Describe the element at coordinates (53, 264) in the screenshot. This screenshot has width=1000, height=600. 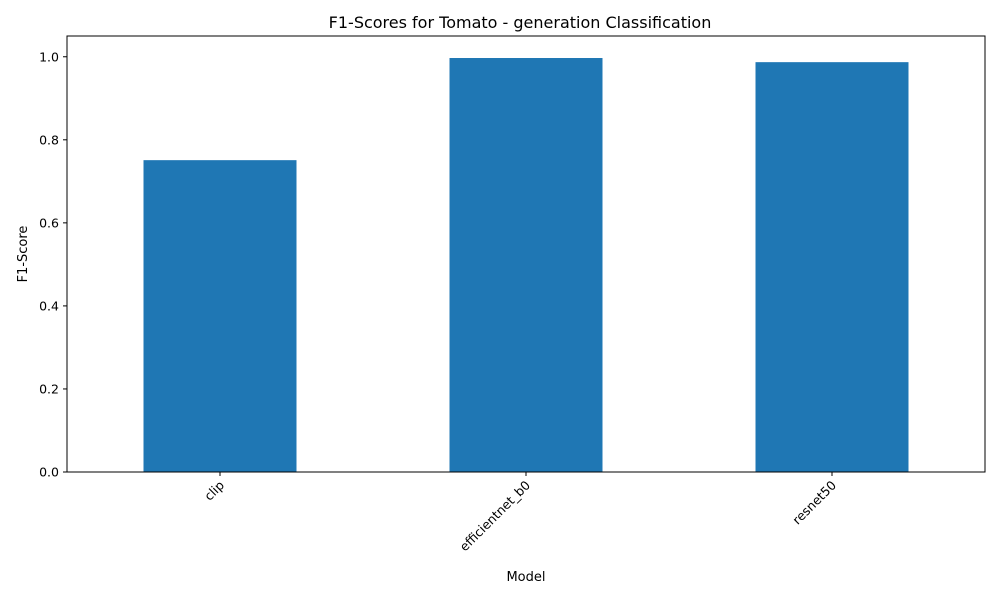
I see `y-axis: 0.0 0.2 0.4 0.6 0.8 1.0` at that location.